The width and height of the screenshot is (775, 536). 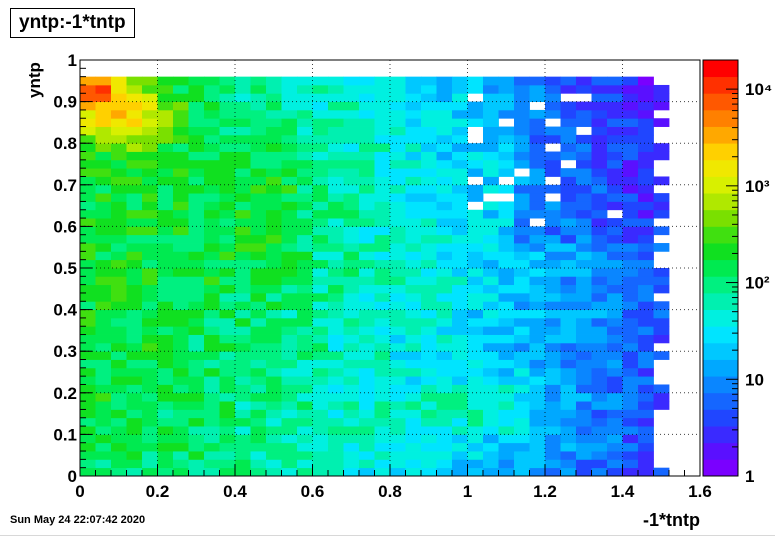 I want to click on color-scale-swatch, so click(x=720, y=318).